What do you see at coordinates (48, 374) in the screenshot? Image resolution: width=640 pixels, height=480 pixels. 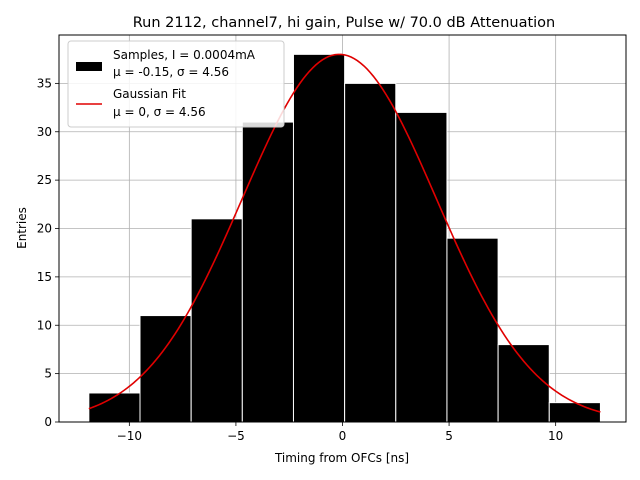 I see `y-tick-label: 5` at bounding box center [48, 374].